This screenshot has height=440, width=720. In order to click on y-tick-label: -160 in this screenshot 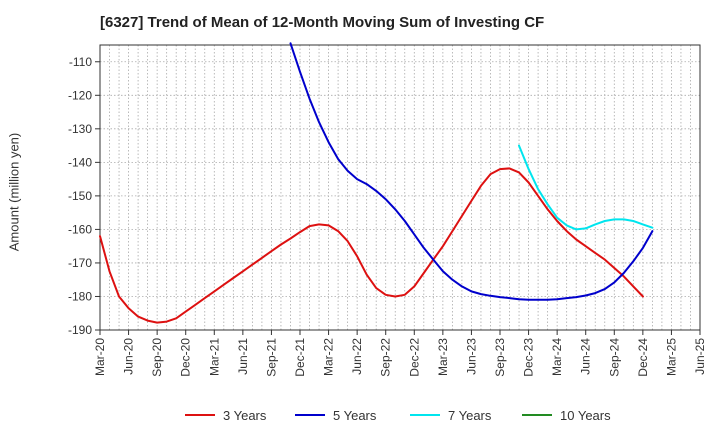, I will do `click(80, 229)`.